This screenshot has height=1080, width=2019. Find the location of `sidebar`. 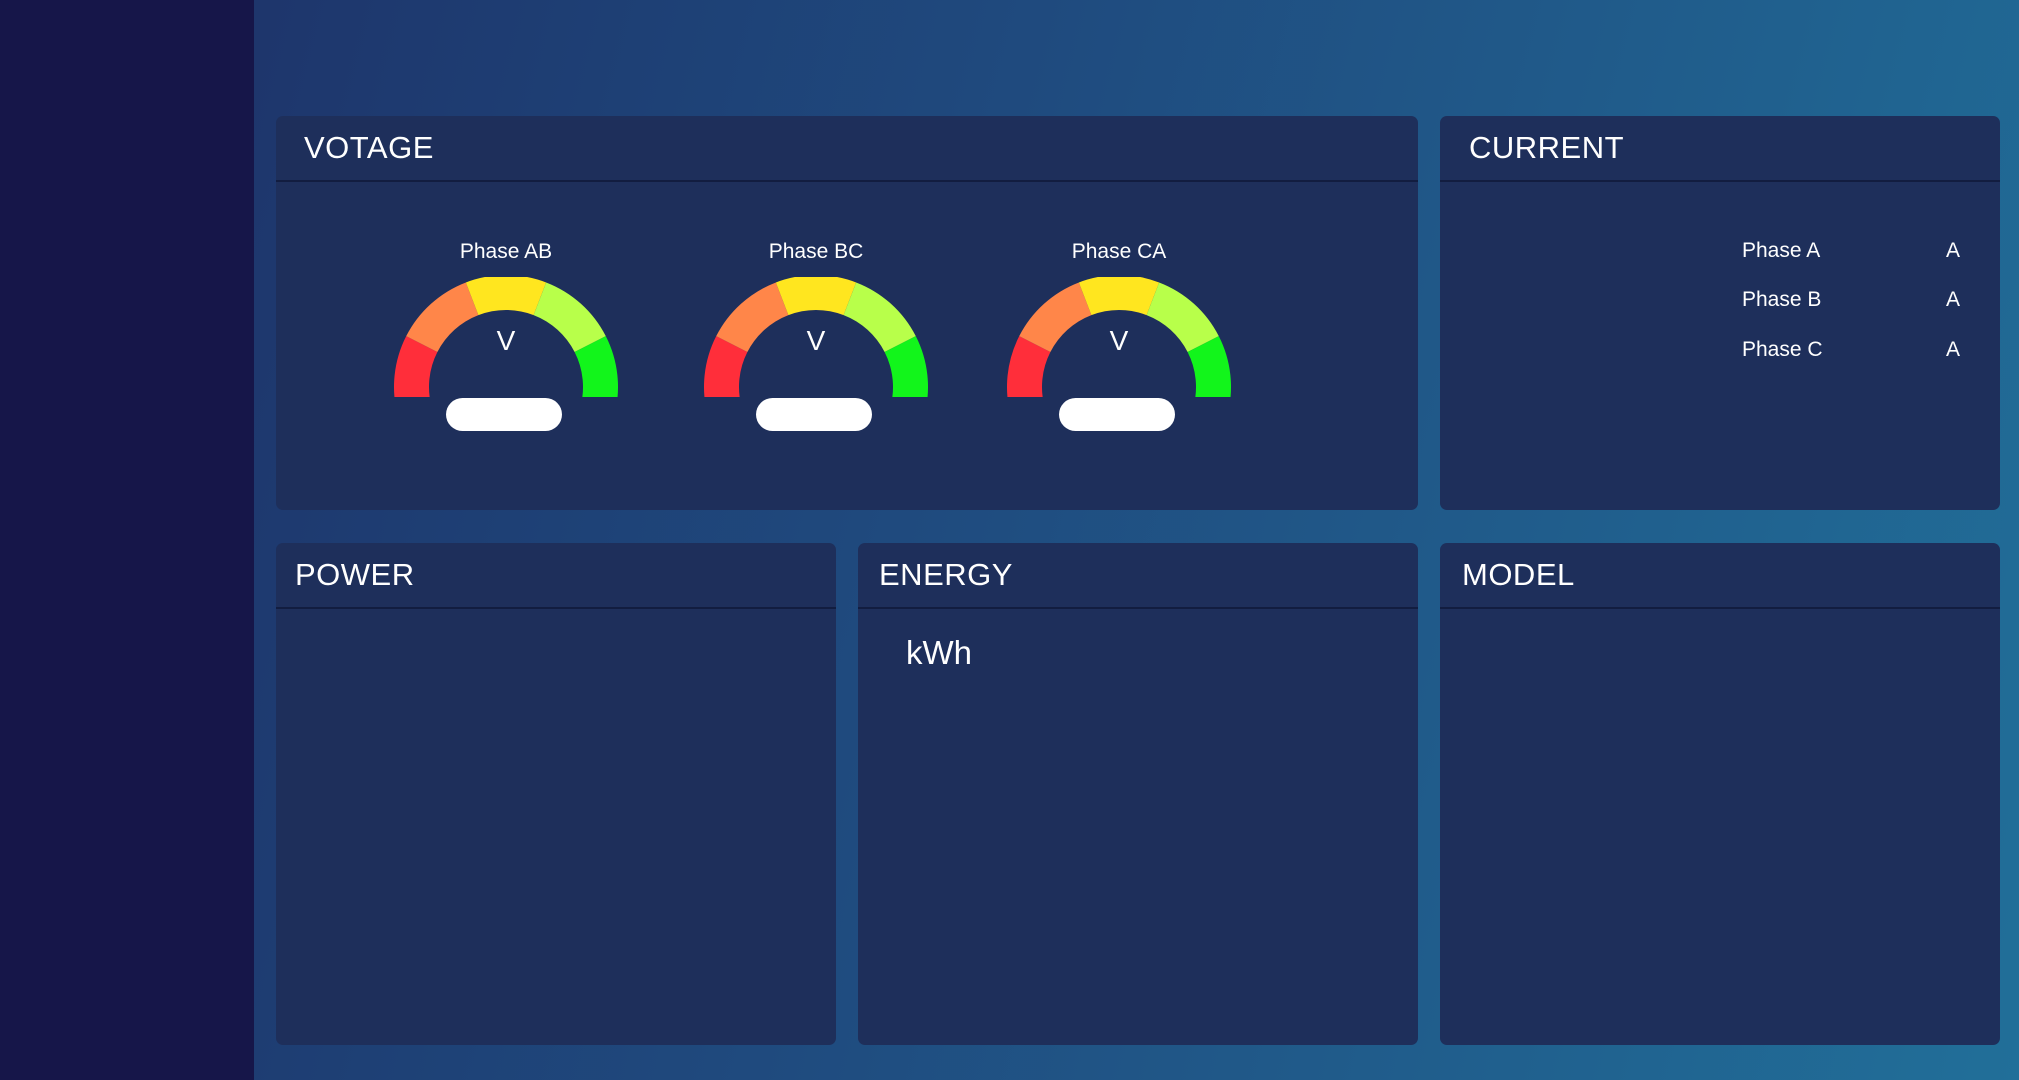

sidebar is located at coordinates (127, 540).